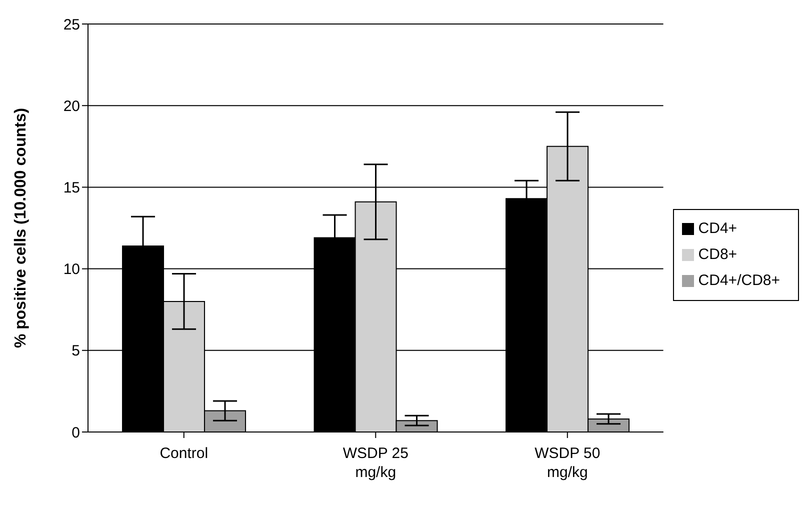 The width and height of the screenshot is (807, 510). I want to click on x-tick-label: WSDP 50 mg/kg, so click(567, 463).